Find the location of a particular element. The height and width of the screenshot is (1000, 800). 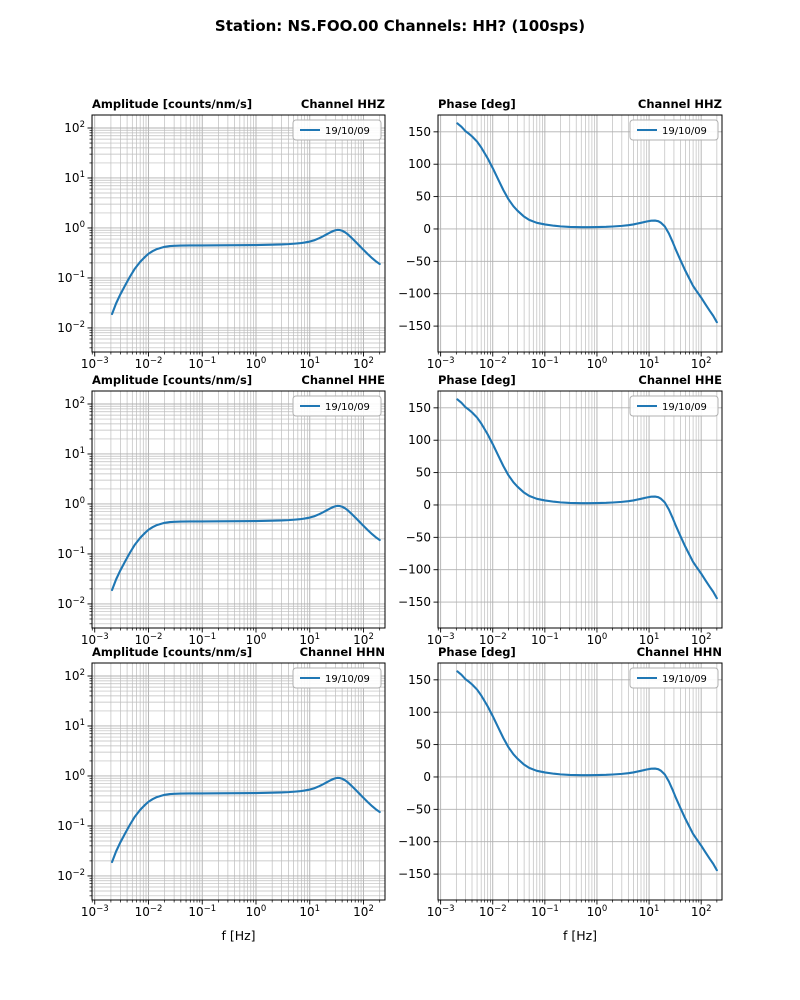

axis-title-right: Channel HHN is located at coordinates (342, 652).